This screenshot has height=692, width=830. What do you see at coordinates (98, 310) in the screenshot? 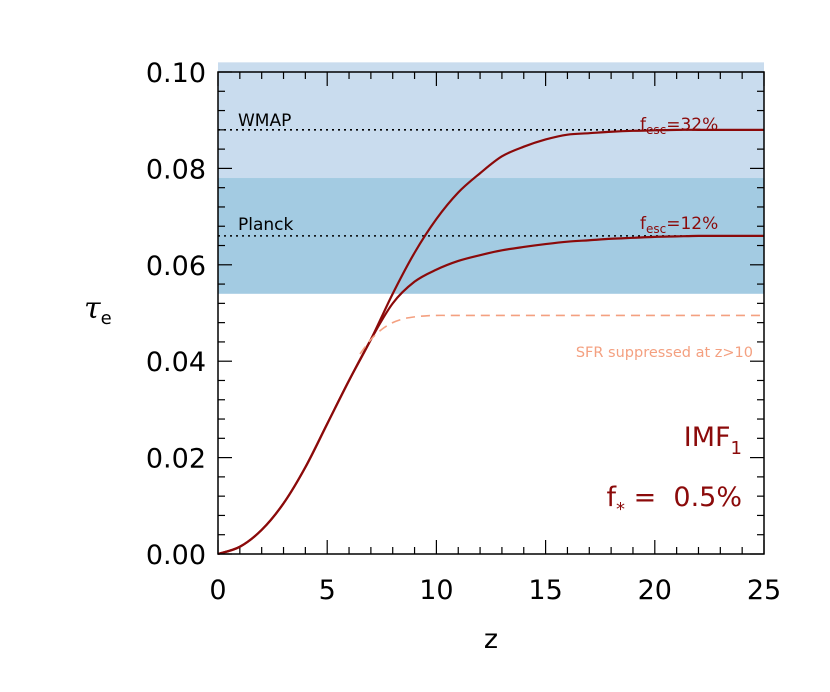
I see `y-axis-label: τe` at bounding box center [98, 310].